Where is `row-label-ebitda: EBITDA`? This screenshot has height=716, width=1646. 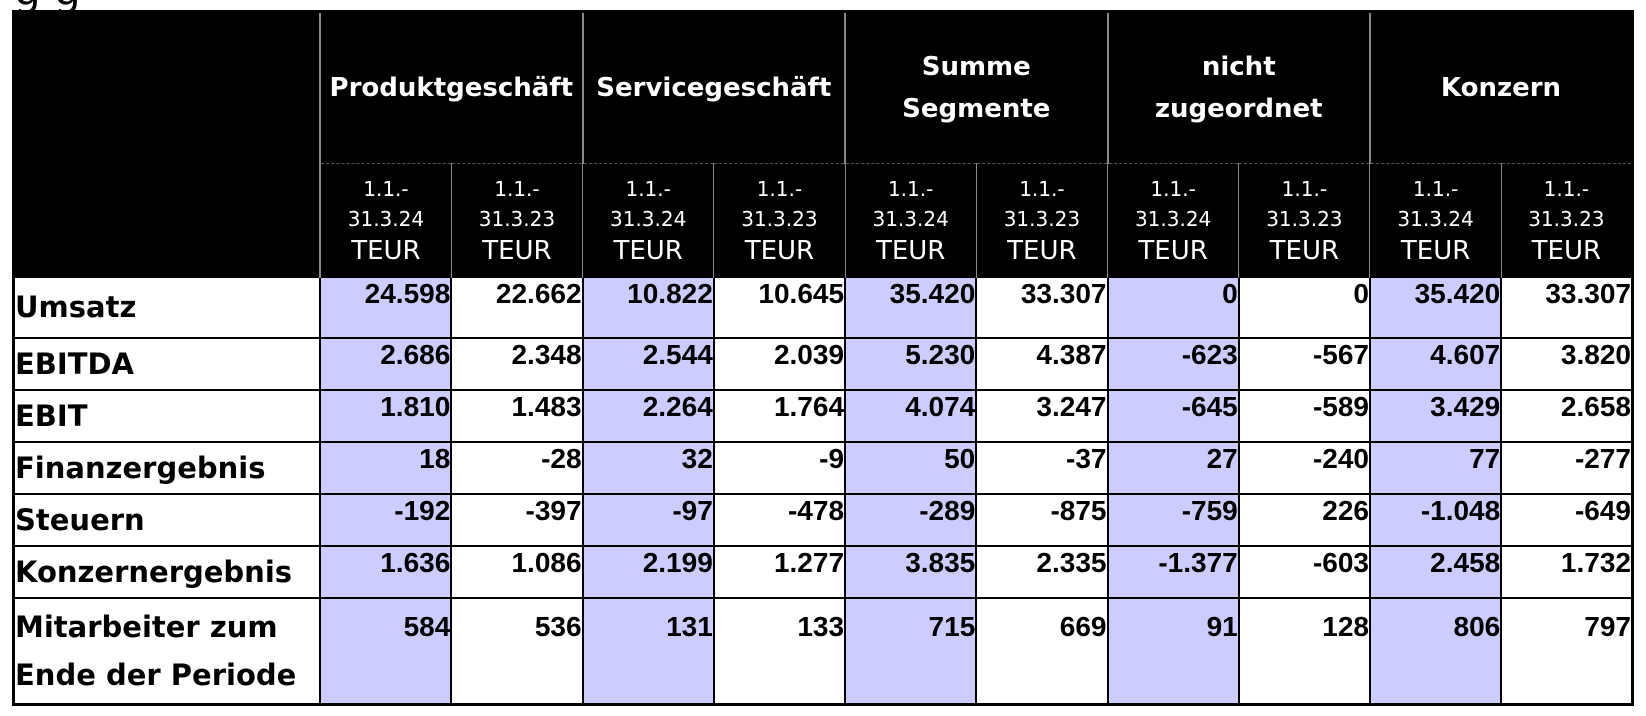 row-label-ebitda: EBITDA is located at coordinates (167, 365).